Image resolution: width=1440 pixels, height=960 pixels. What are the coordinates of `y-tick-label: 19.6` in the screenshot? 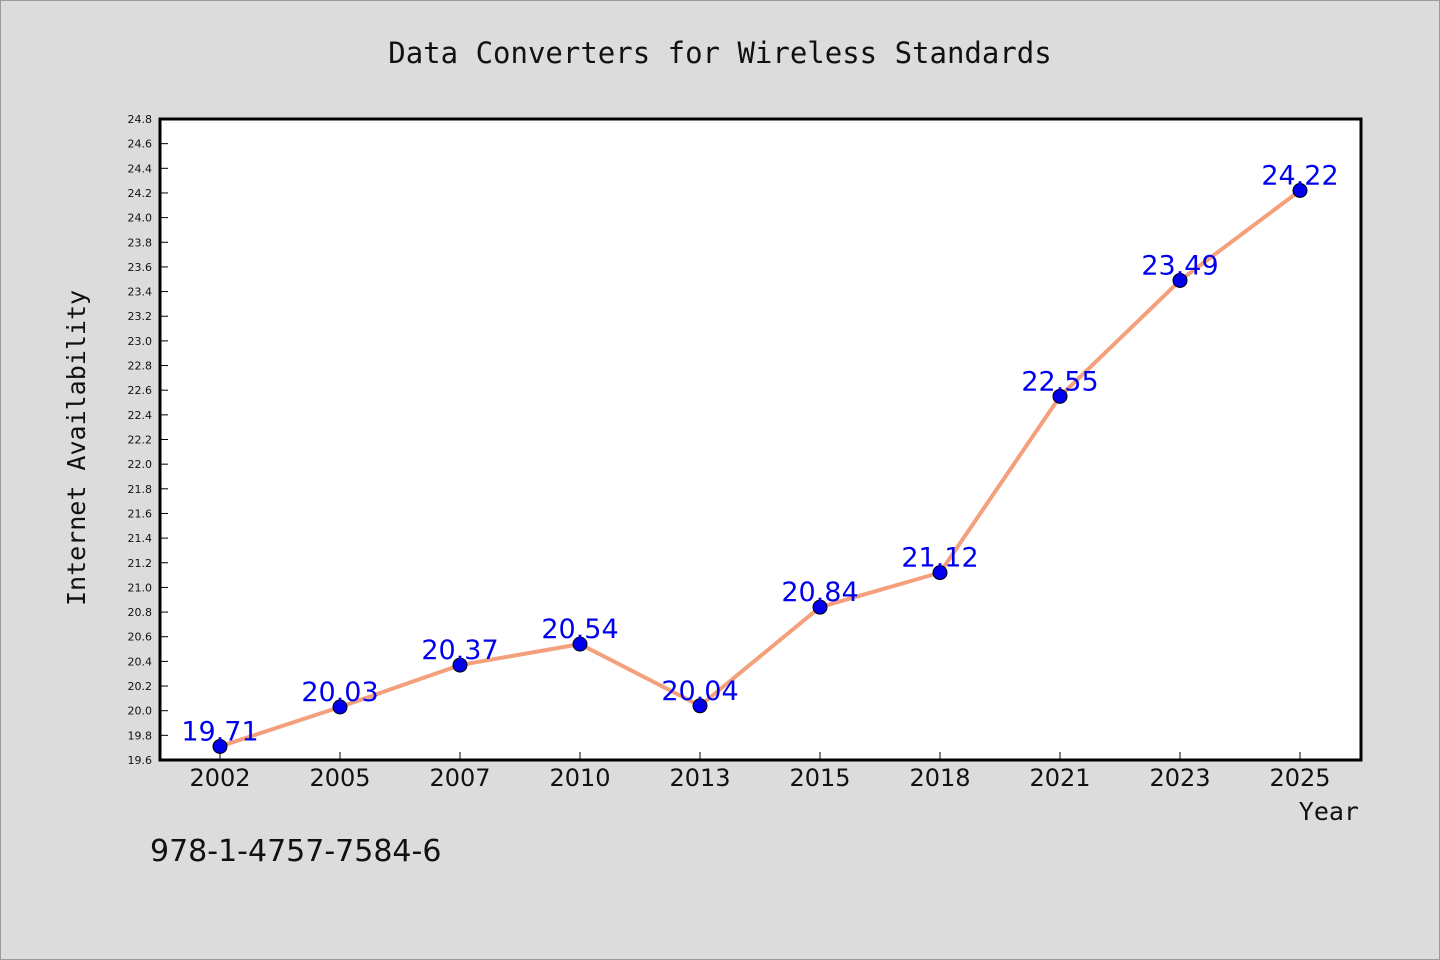 It's located at (140, 760).